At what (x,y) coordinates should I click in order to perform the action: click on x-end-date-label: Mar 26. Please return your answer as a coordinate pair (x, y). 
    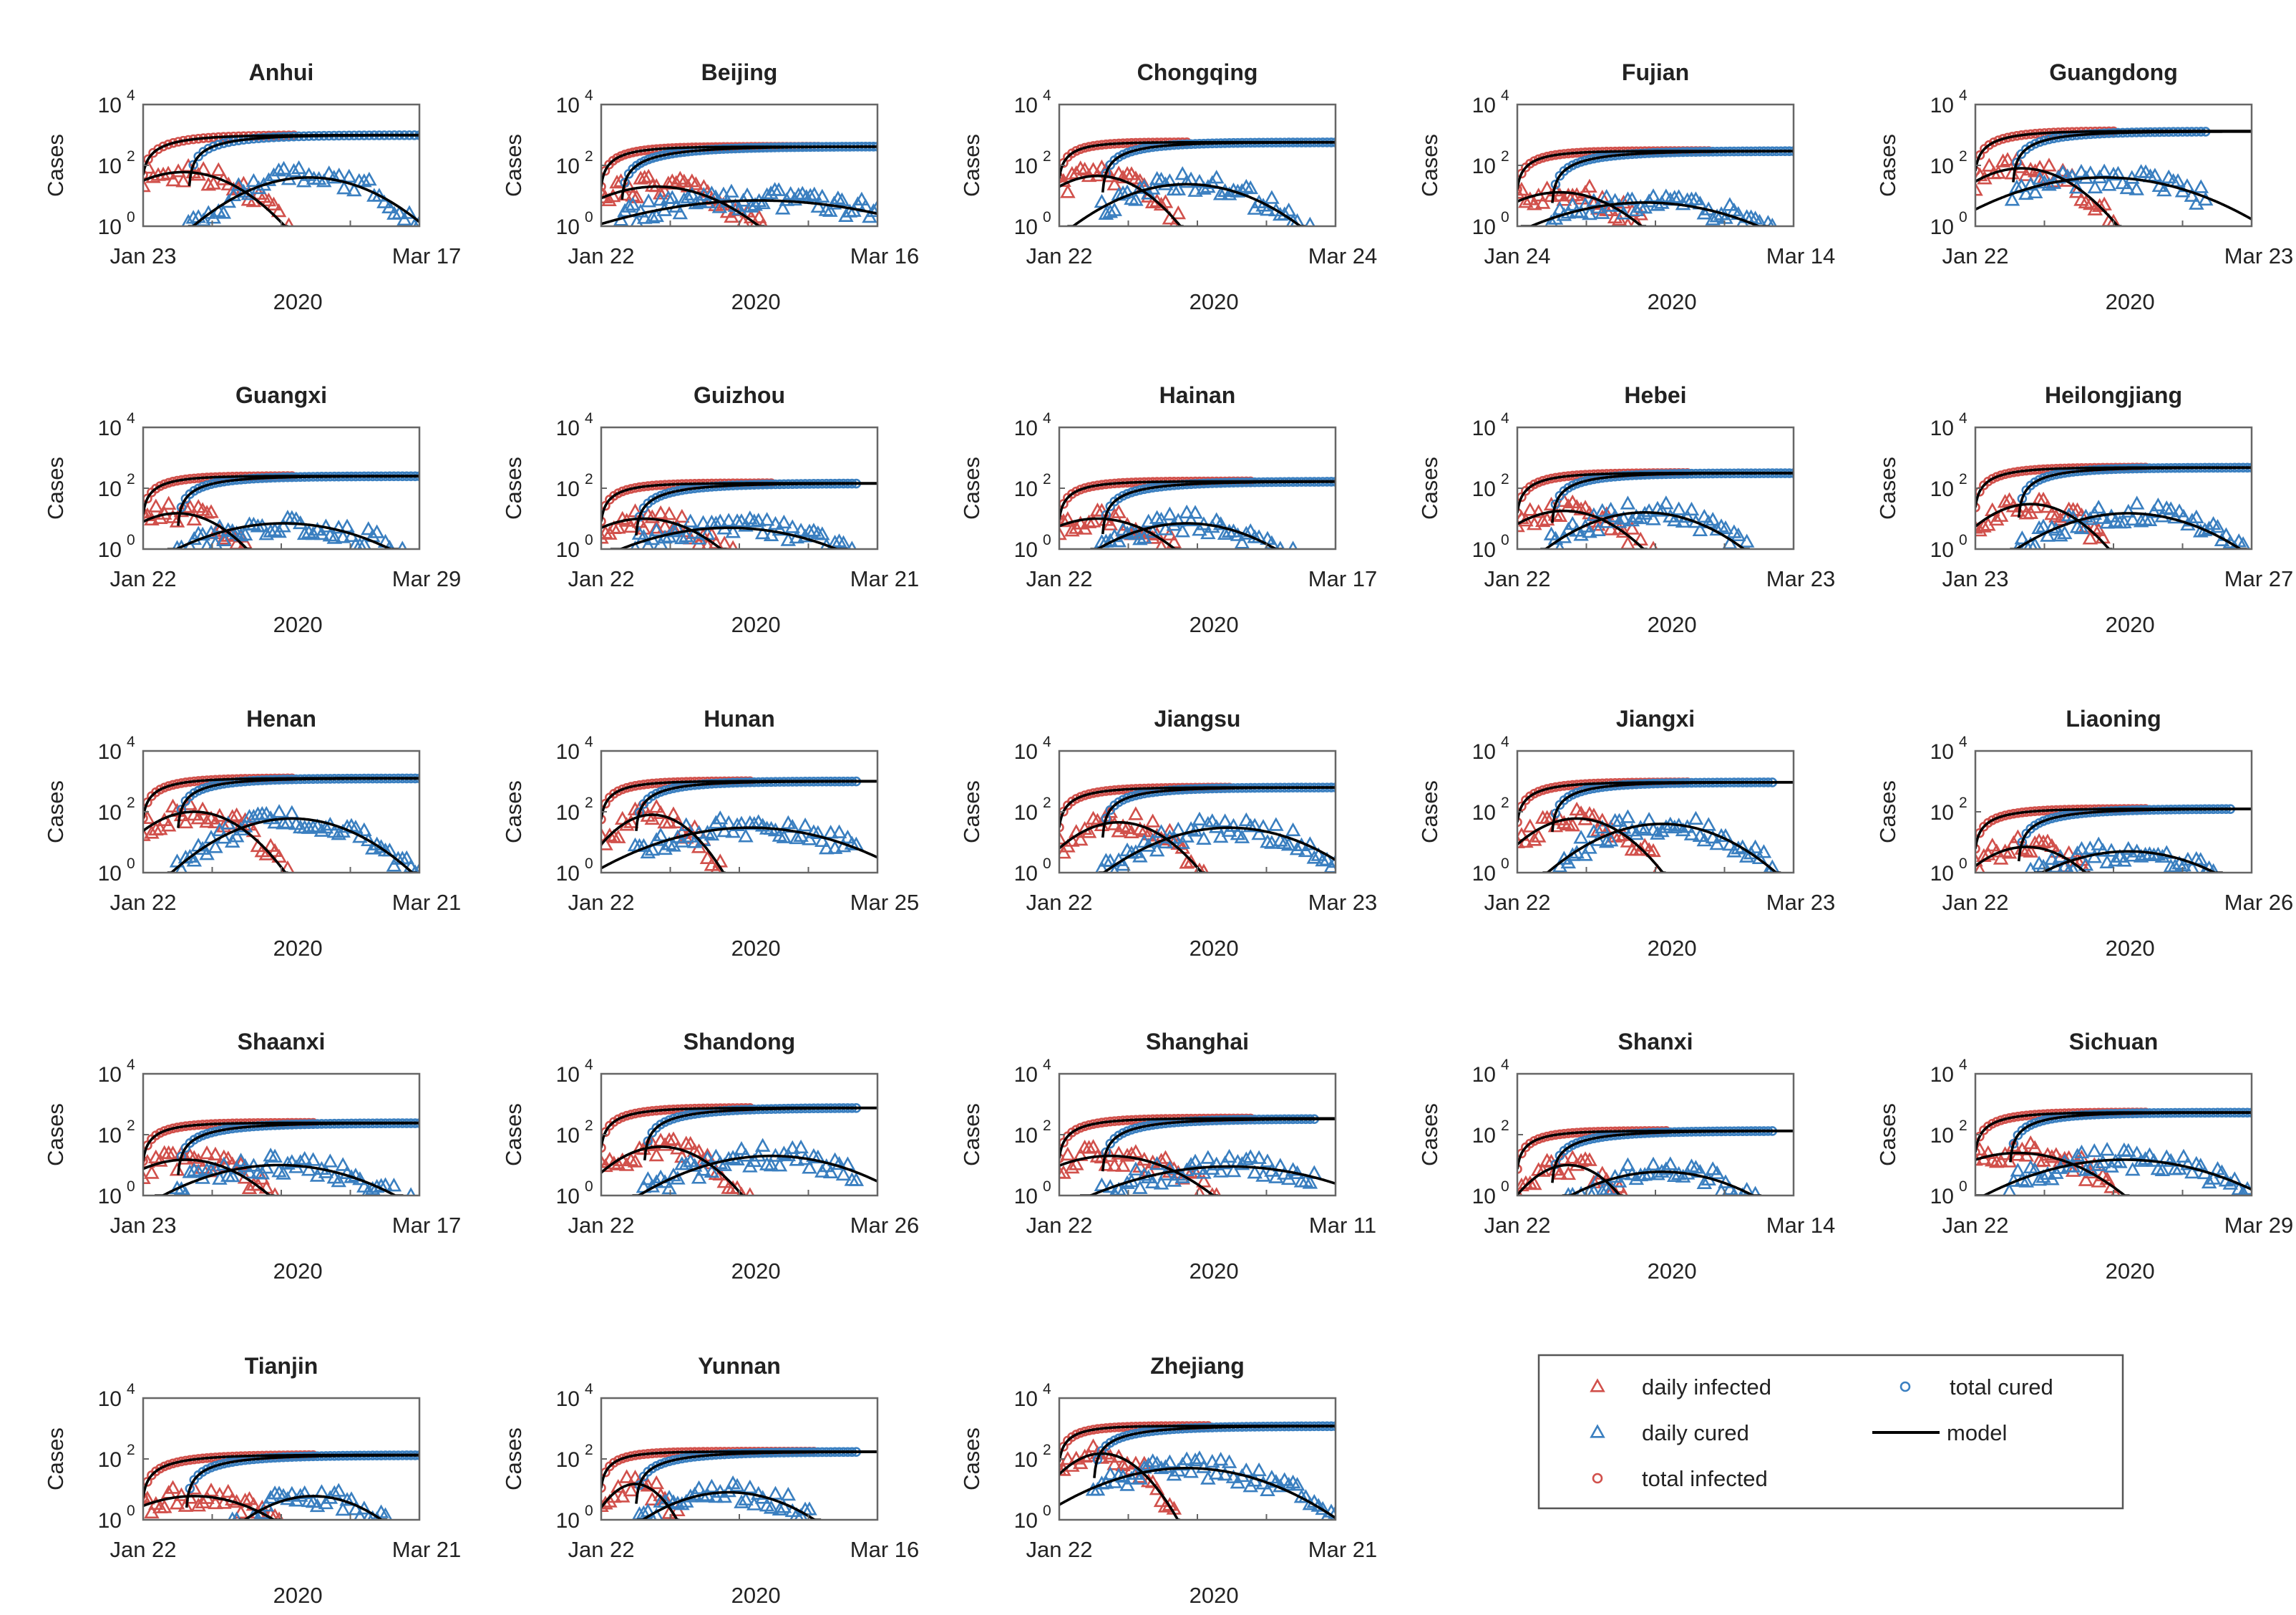
    Looking at the image, I should click on (885, 1226).